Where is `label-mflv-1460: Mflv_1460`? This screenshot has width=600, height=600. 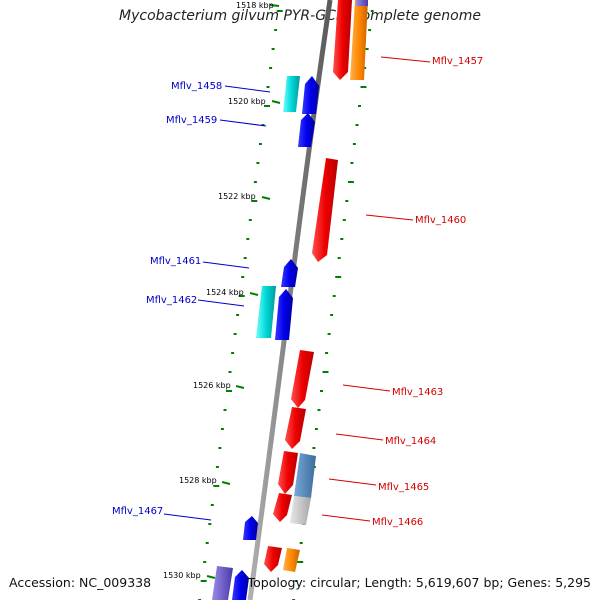 label-mflv-1460: Mflv_1460 is located at coordinates (440, 220).